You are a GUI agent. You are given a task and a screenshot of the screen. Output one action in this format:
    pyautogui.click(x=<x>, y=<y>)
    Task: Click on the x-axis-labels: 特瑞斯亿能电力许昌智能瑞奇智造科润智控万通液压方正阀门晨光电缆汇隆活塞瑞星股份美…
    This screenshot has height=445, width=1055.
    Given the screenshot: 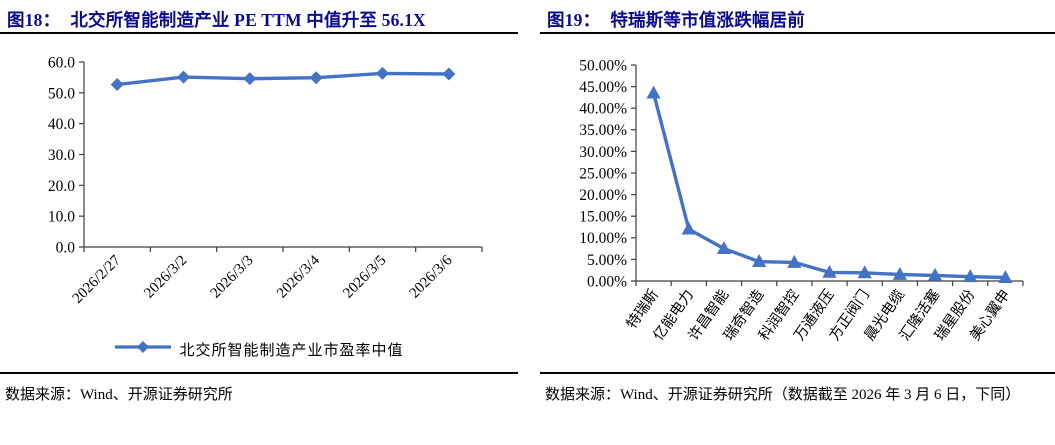 What is the action you would take?
    pyautogui.click(x=818, y=315)
    